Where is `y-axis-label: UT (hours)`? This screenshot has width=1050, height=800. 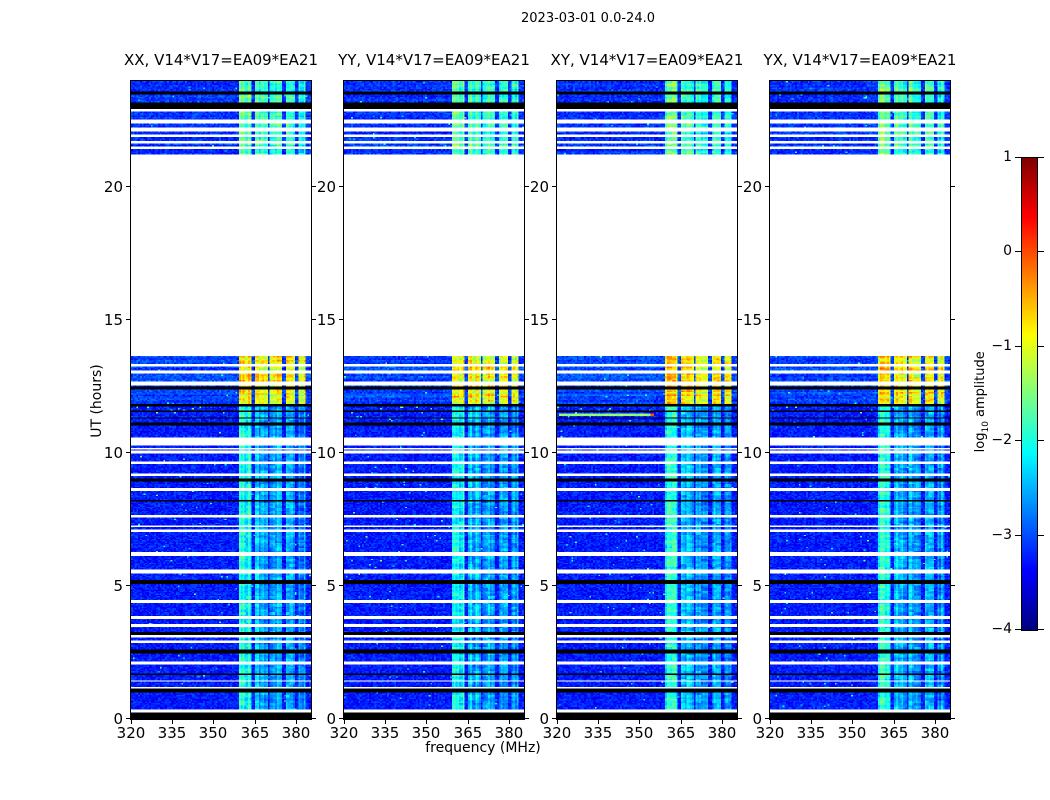 y-axis-label: UT (hours) is located at coordinates (97, 401).